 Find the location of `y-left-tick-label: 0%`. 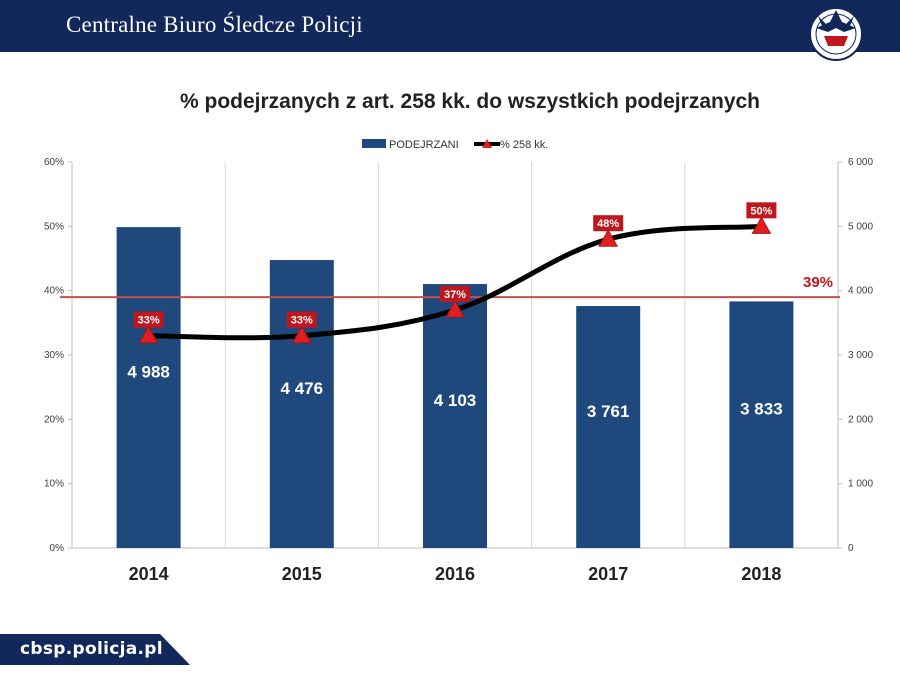

y-left-tick-label: 0% is located at coordinates (57, 548).